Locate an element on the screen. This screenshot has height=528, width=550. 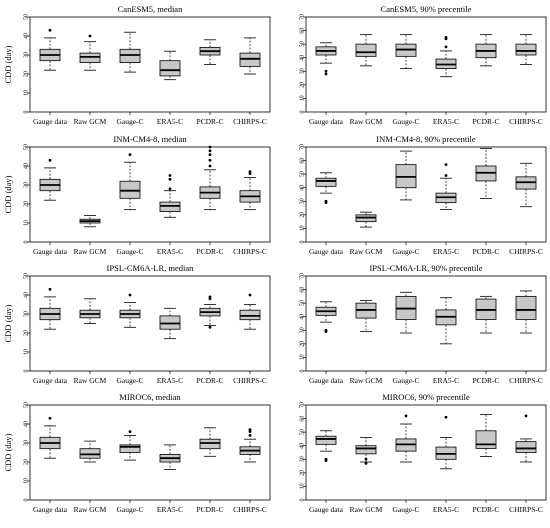
chart-title: INM-CM4-8, 90% precentile is located at coordinates (426, 139).